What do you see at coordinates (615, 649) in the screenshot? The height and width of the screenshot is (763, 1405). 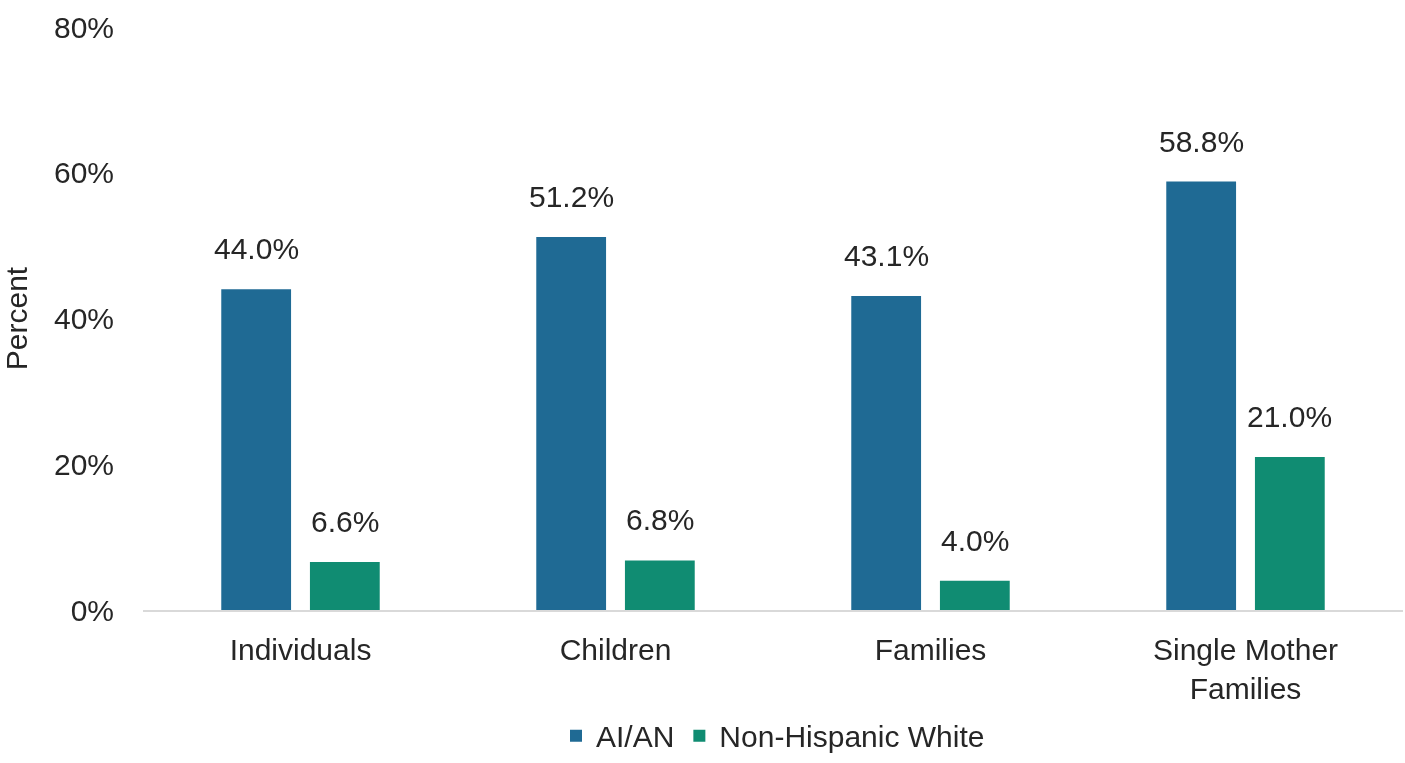 I see `x-tick-label: Children` at bounding box center [615, 649].